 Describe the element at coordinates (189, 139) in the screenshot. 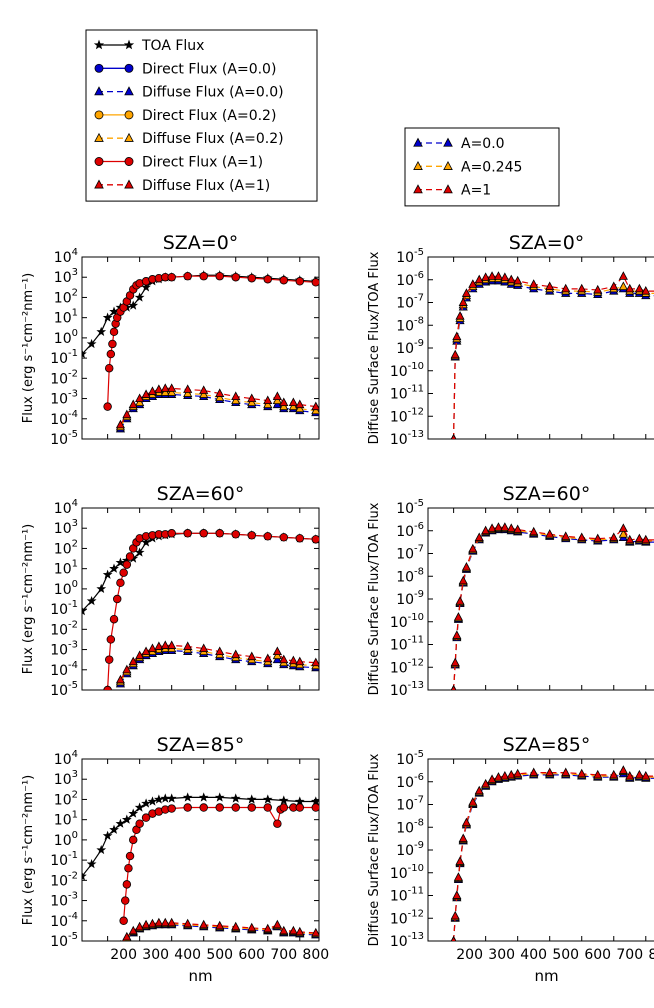

I see `legend-item: Diffuse Flux (A=0.2)` at that location.